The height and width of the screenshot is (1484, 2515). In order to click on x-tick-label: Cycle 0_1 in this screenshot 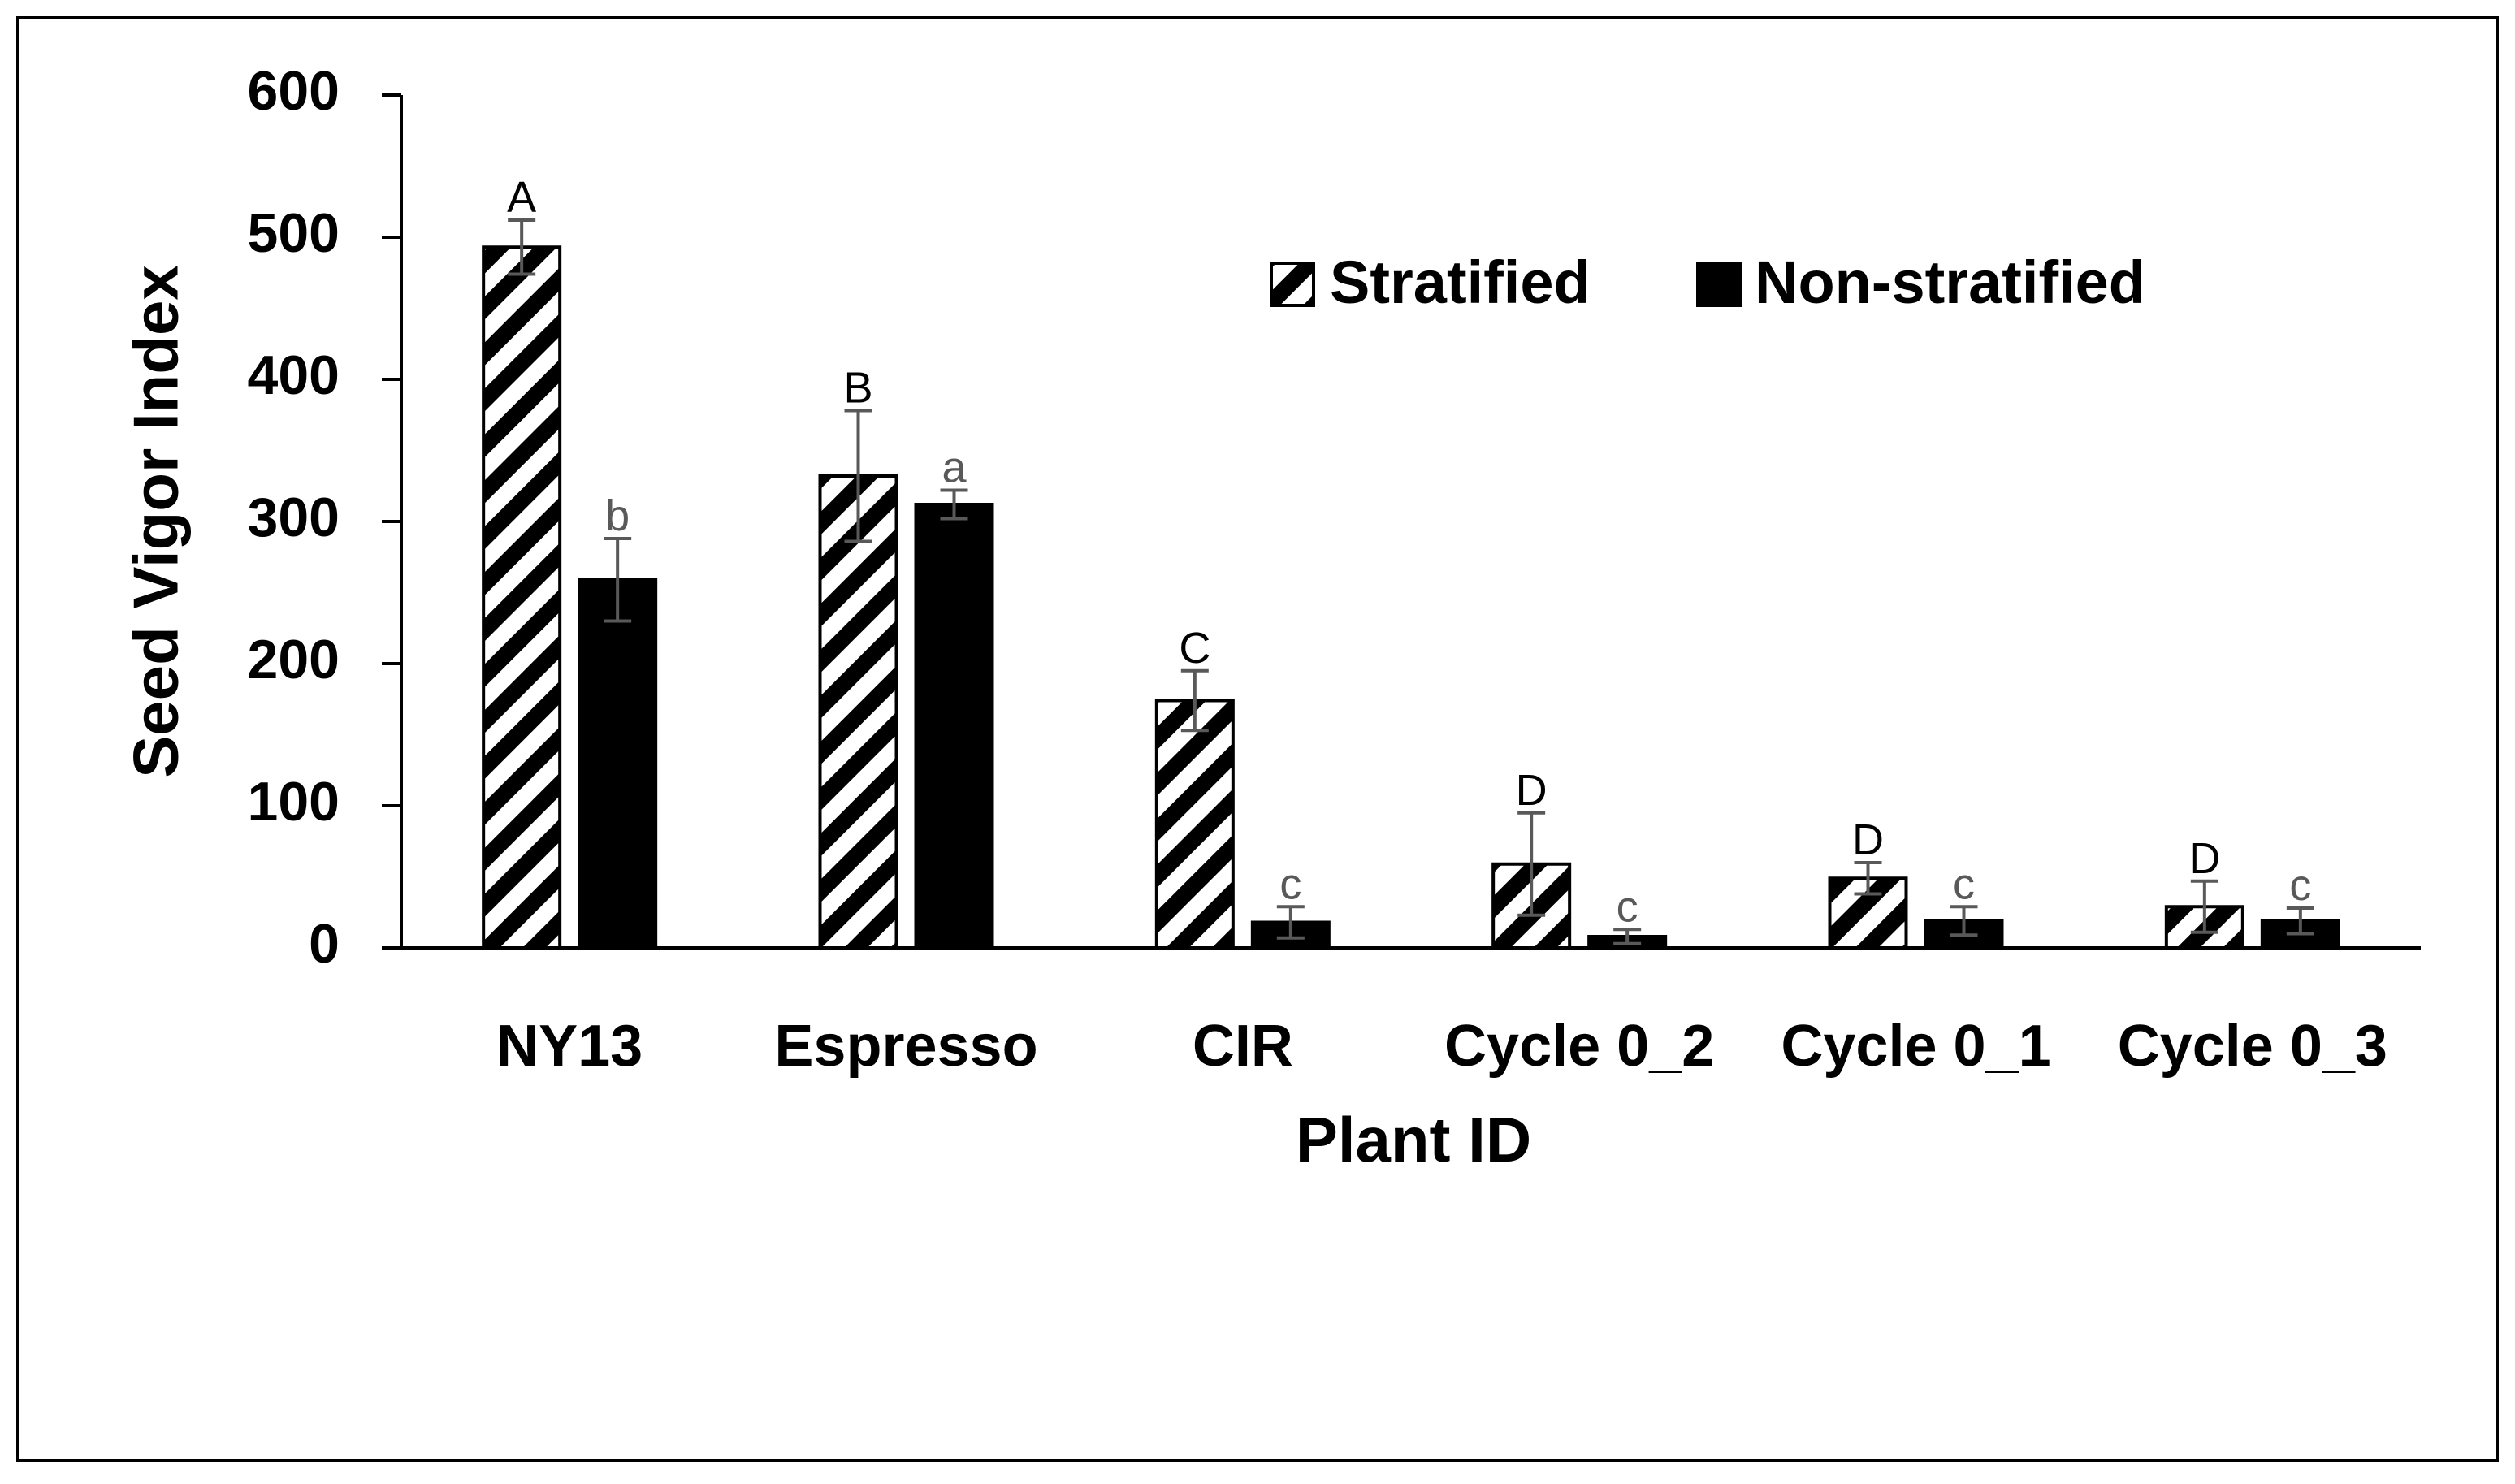, I will do `click(1916, 1046)`.